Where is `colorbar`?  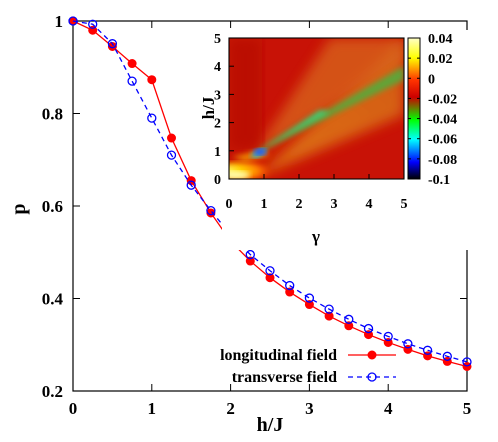 colorbar is located at coordinates (414, 108).